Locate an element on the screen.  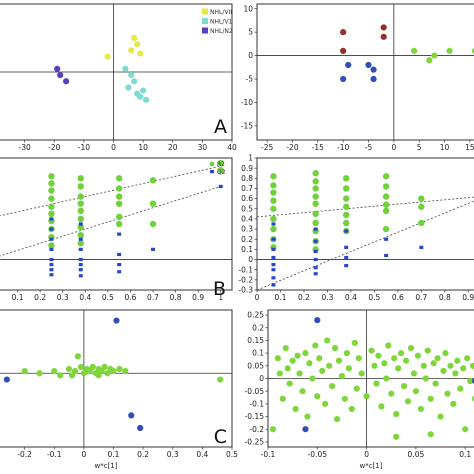
x-tick-label: 0 is located at coordinates (113, 147).